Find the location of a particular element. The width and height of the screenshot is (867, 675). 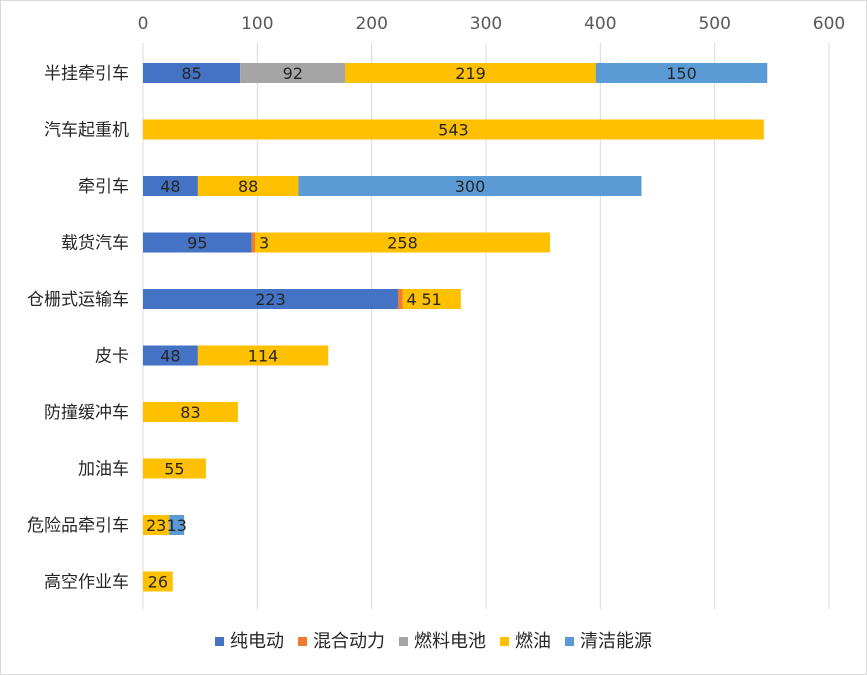

x-tick-label: 500 is located at coordinates (714, 24).